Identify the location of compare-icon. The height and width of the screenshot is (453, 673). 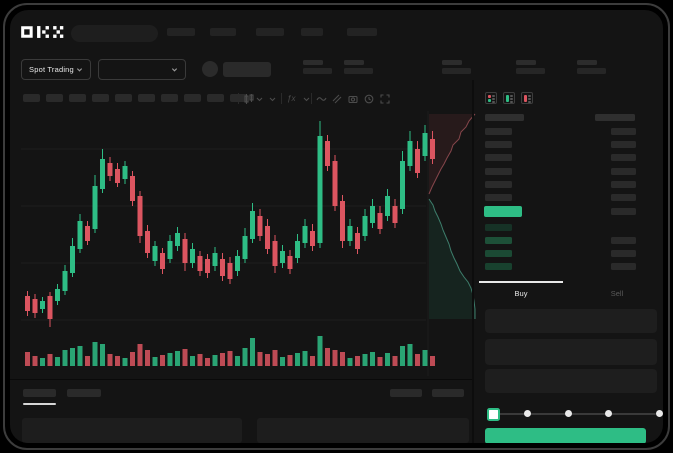
(337, 99).